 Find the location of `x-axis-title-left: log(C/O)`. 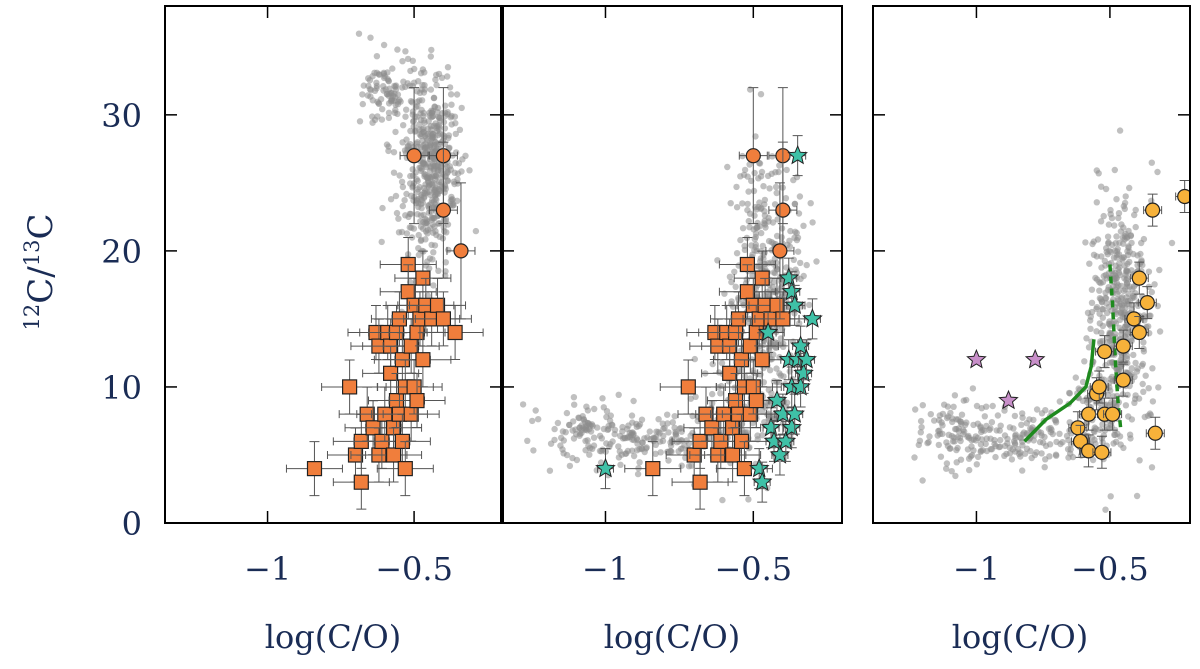

x-axis-title-left: log(C/O) is located at coordinates (333, 637).